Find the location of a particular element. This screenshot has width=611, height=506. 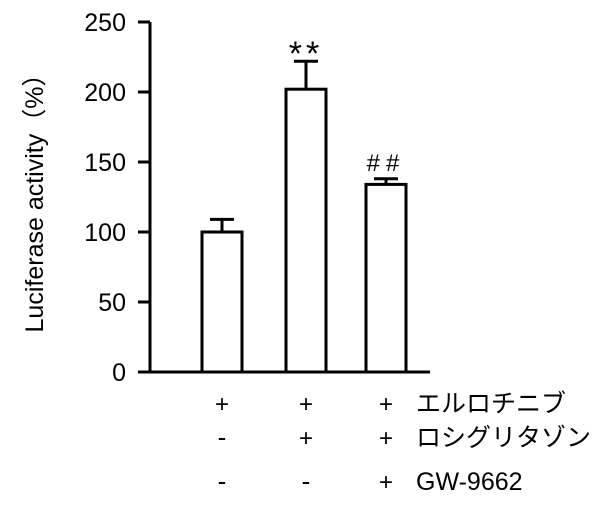

significance-annotation: ## is located at coordinates (386, 163).